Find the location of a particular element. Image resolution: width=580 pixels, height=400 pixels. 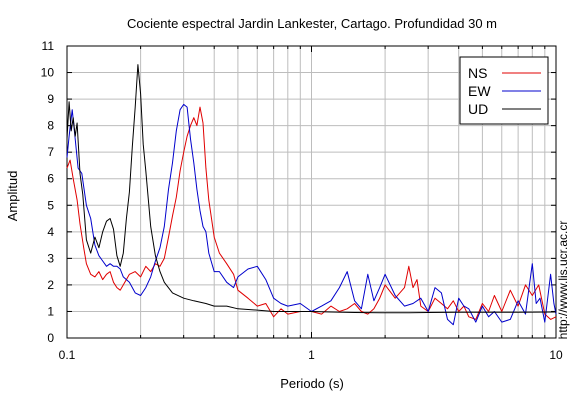

source-annotation: http://www.lis.ucr.ac.cr is located at coordinates (563, 280).